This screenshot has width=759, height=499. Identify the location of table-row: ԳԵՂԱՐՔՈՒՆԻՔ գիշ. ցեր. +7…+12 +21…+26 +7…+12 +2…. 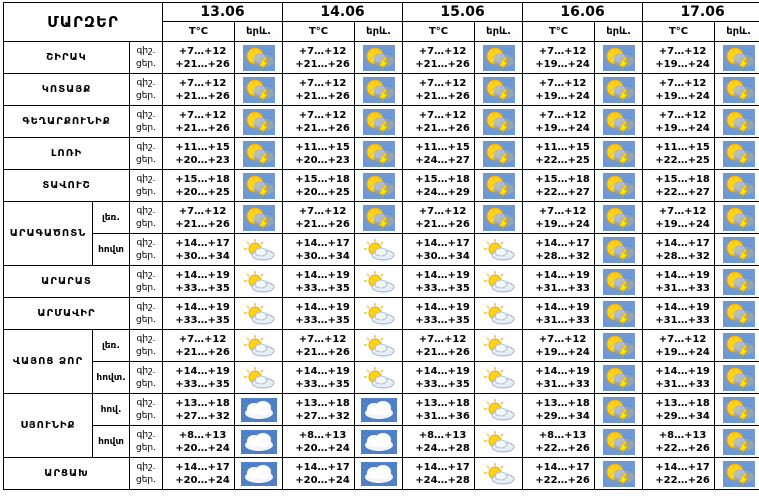
(381, 121).